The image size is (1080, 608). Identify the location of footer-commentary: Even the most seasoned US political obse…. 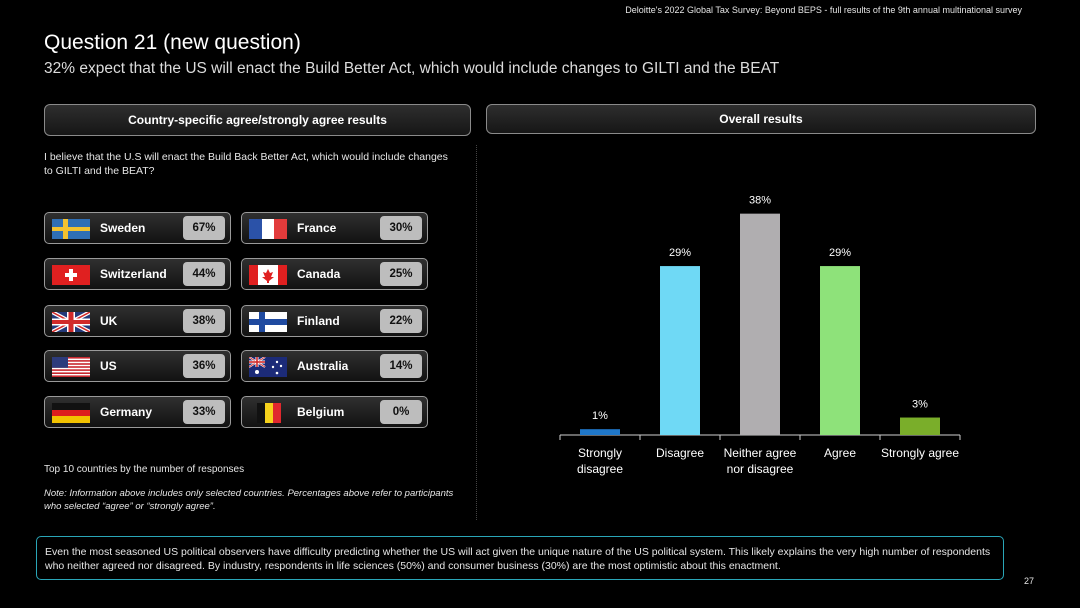
(520, 558).